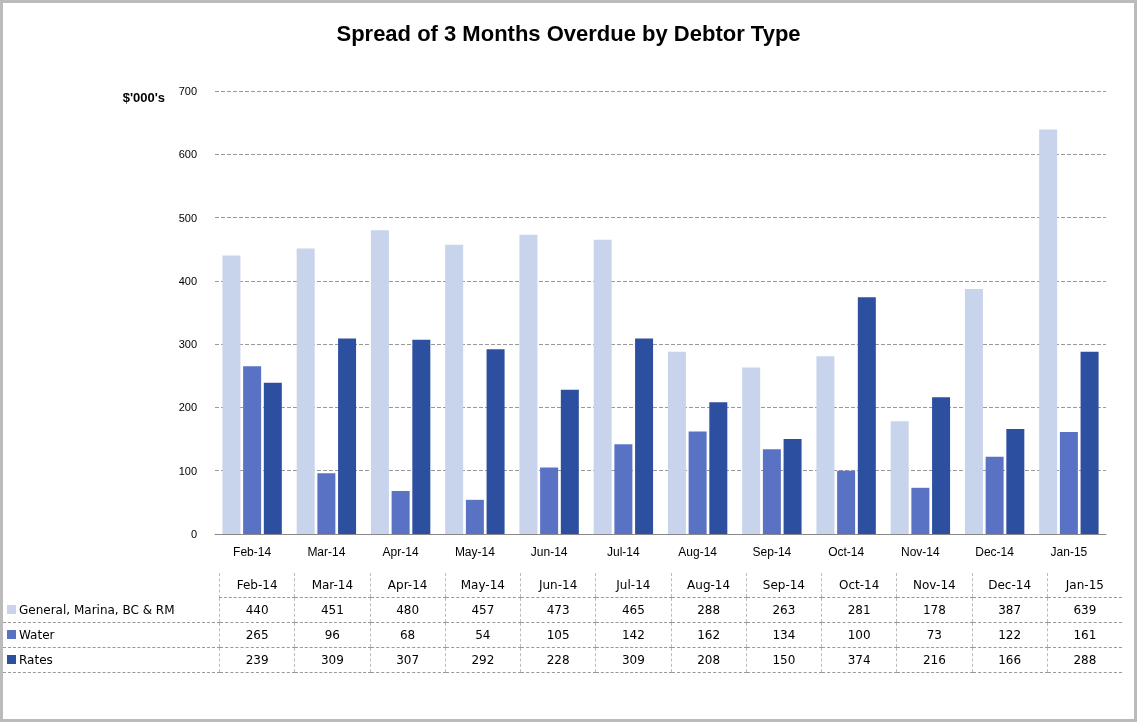 The width and height of the screenshot is (1137, 722). Describe the element at coordinates (407, 585) in the screenshot. I see `category-label: Apr-14` at that location.